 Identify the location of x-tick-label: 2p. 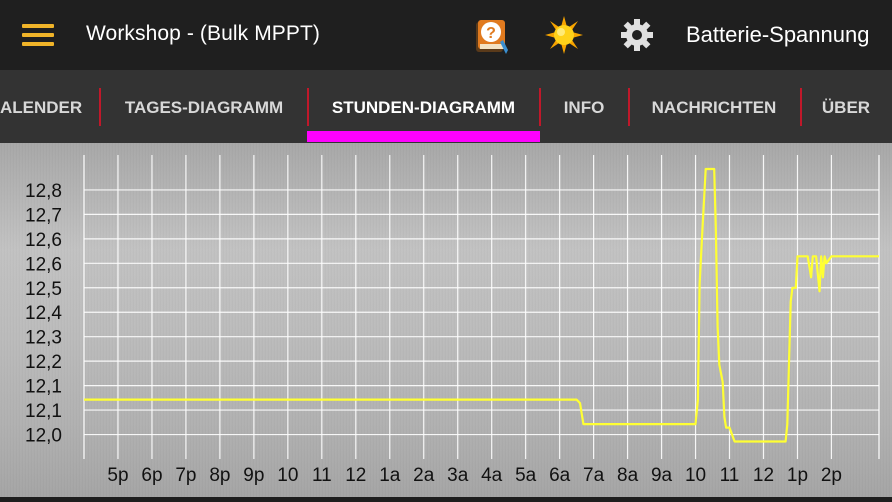
(831, 475).